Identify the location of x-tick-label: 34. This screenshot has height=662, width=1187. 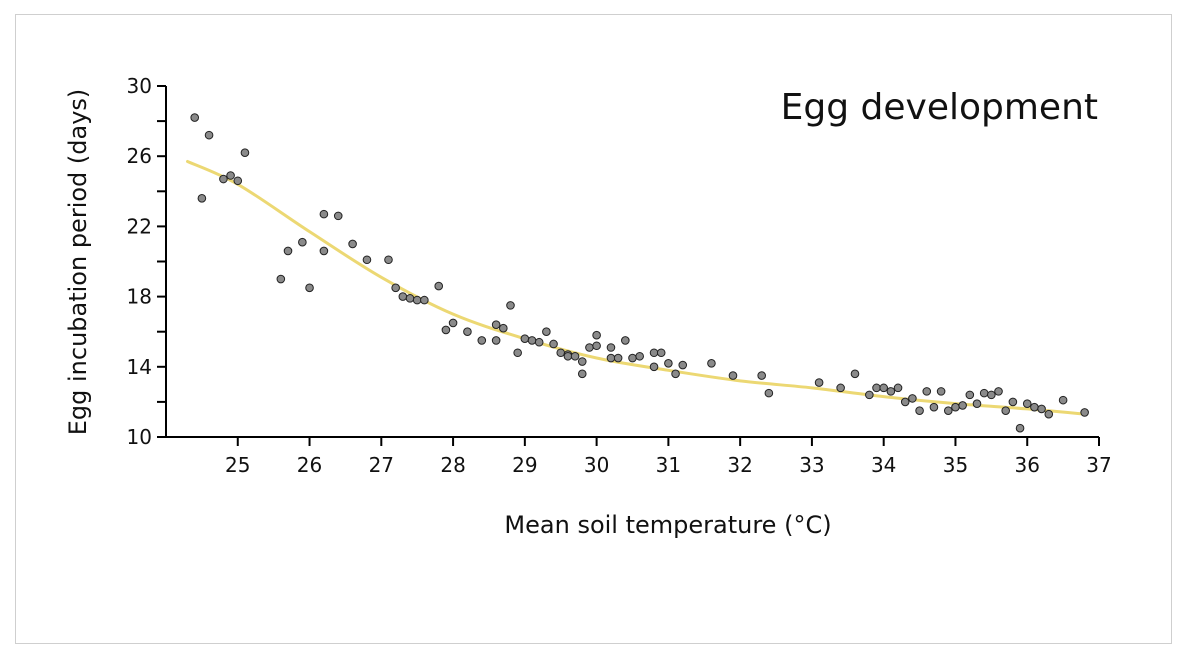
(883, 465).